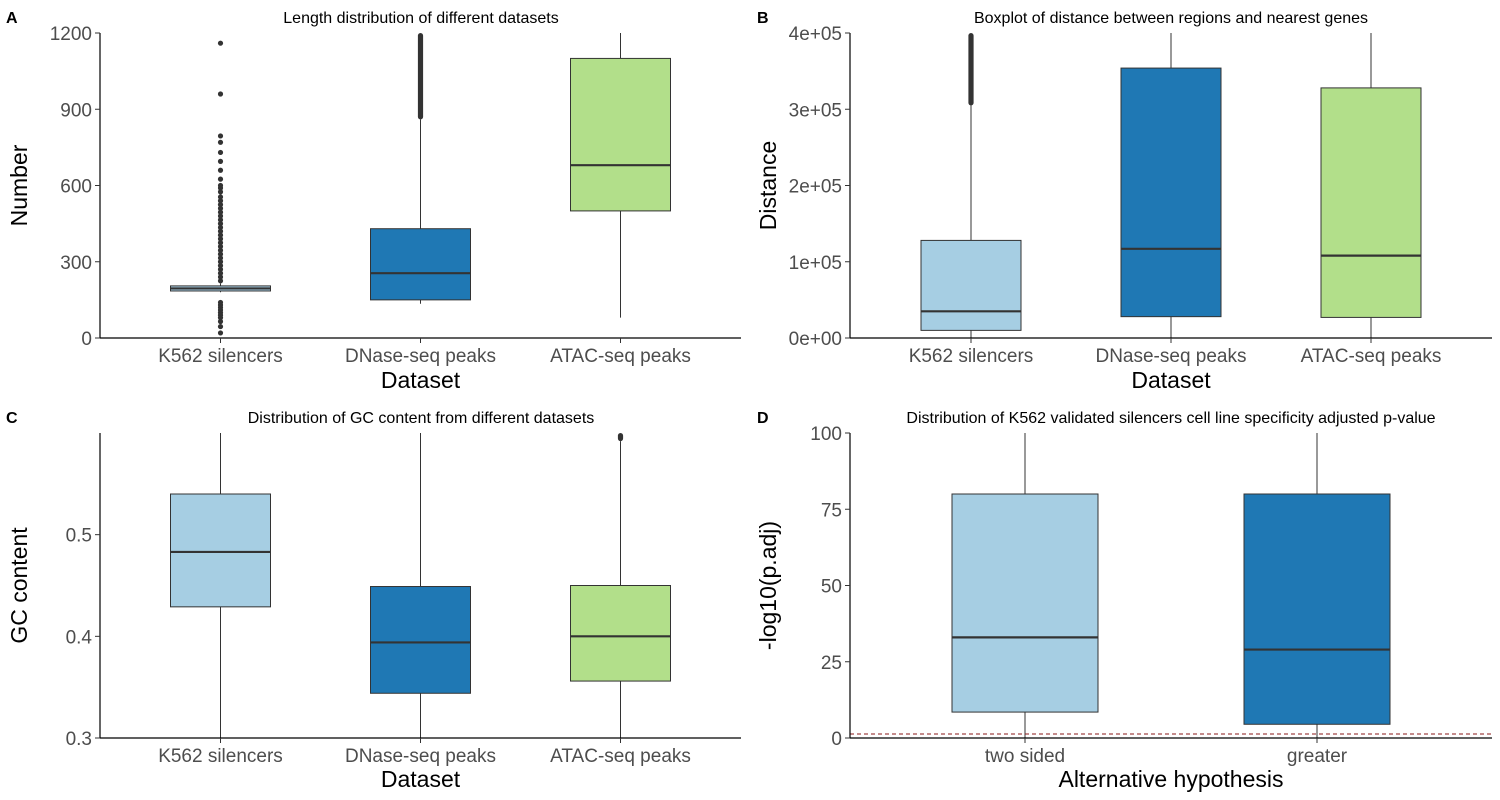 This screenshot has height=800, width=1500. I want to click on panel-letter: D, so click(763, 418).